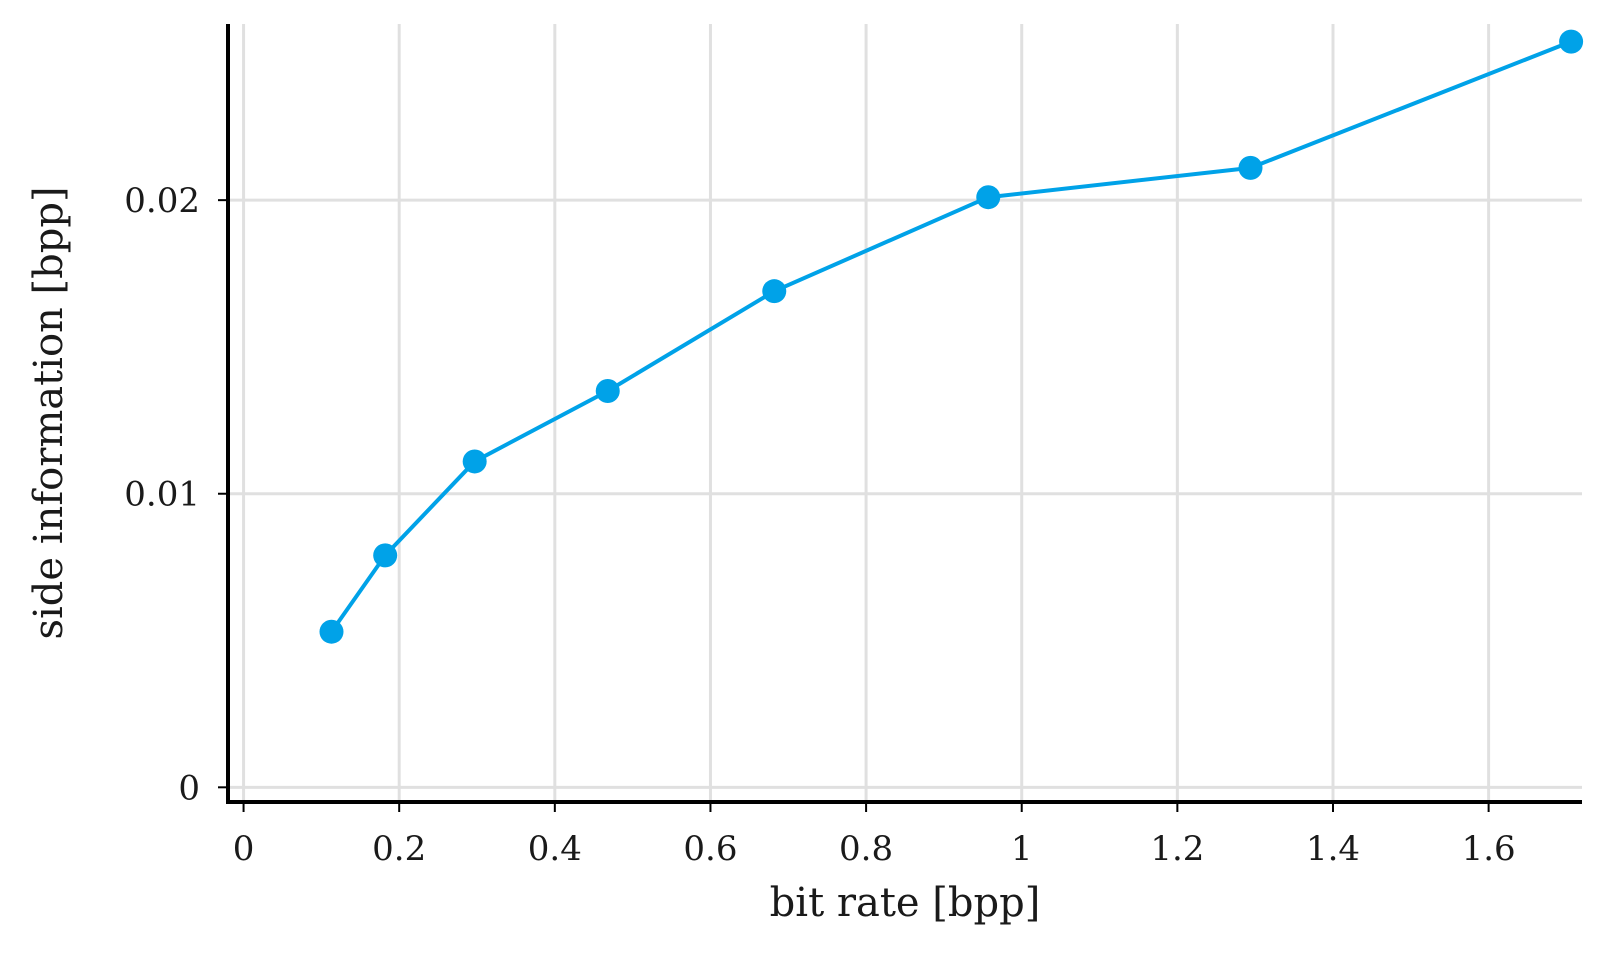 Image resolution: width=1598 pixels, height=970 pixels. I want to click on x-tick-label: 0.8, so click(866, 849).